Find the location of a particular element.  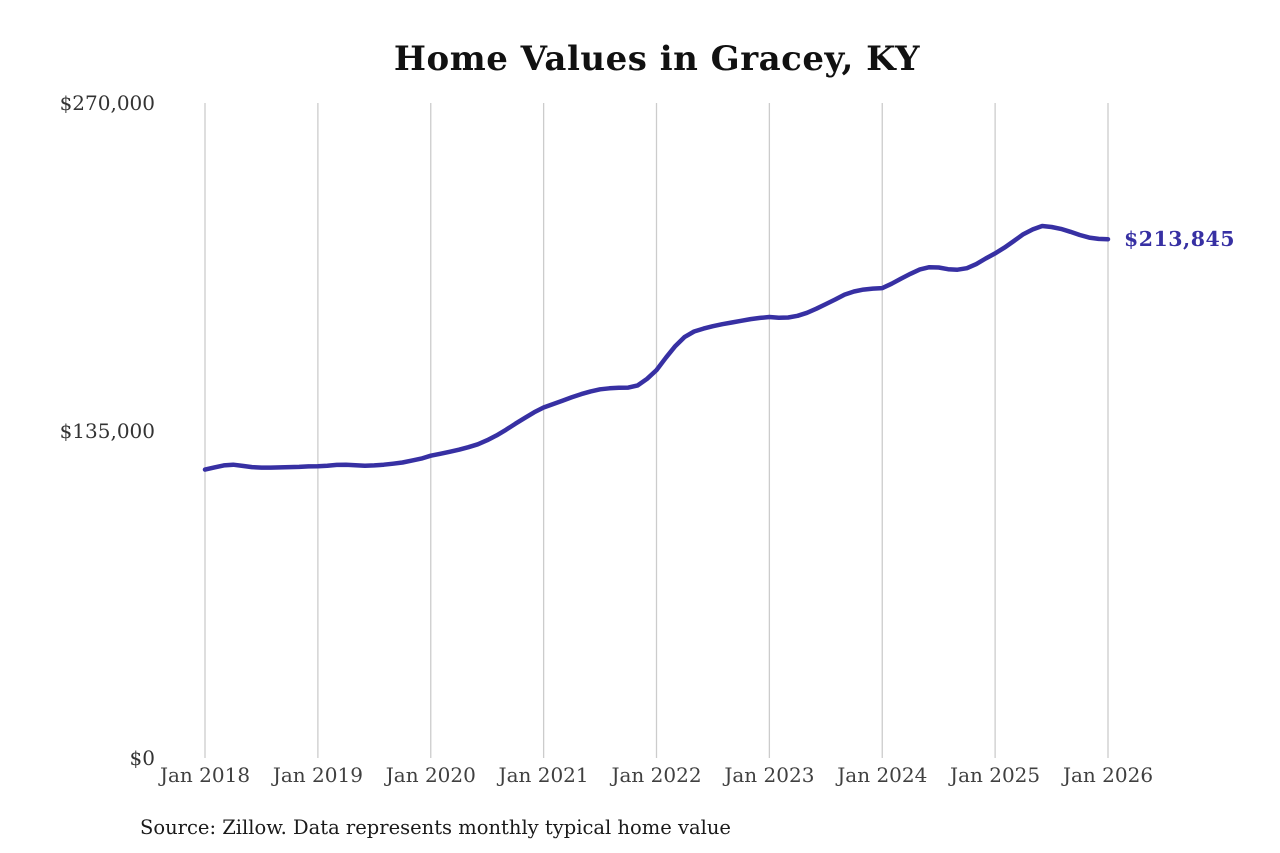

y-tick-label: $135,000 is located at coordinates (107, 430).